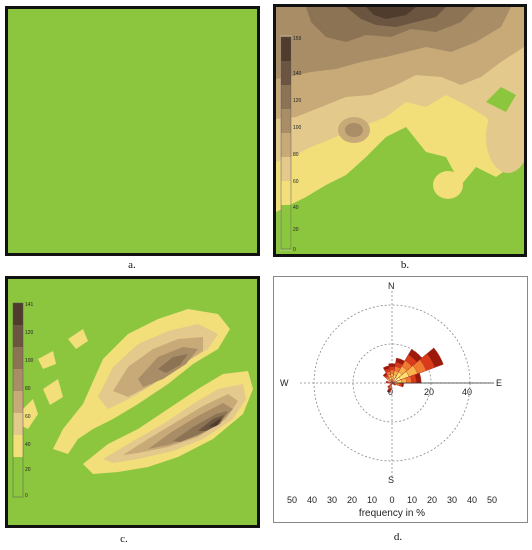  Describe the element at coordinates (390, 392) in the screenshot. I see `radial-tick-0: 0` at that location.